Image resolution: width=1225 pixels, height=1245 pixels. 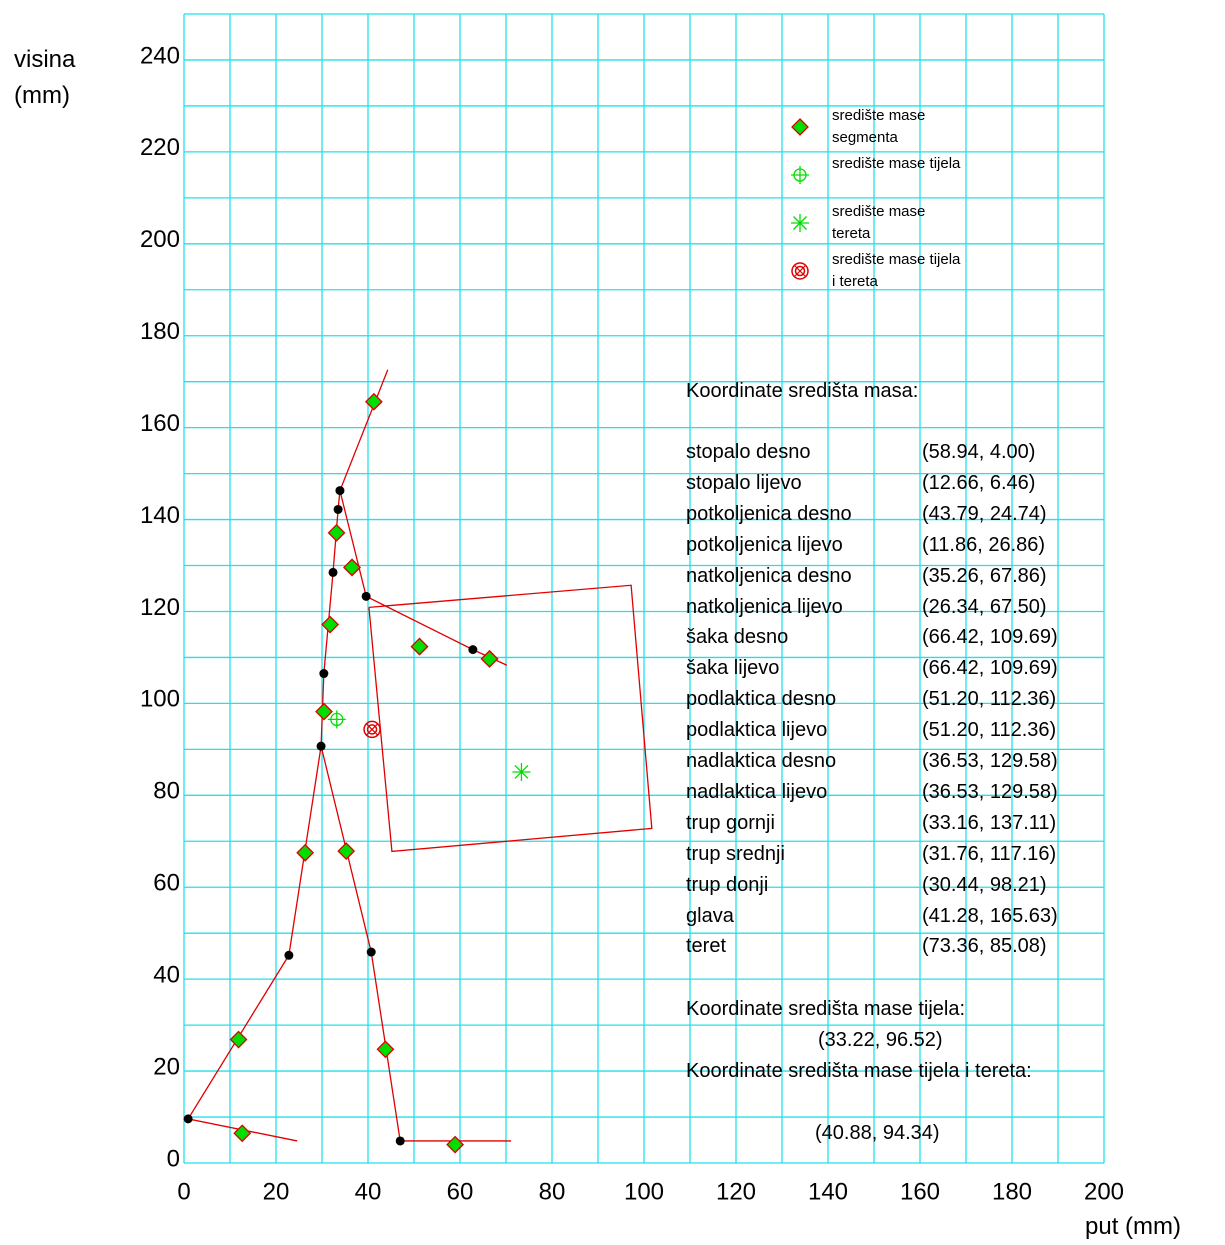 I want to click on legend-label: središte mase segmenta, so click(x=879, y=126).